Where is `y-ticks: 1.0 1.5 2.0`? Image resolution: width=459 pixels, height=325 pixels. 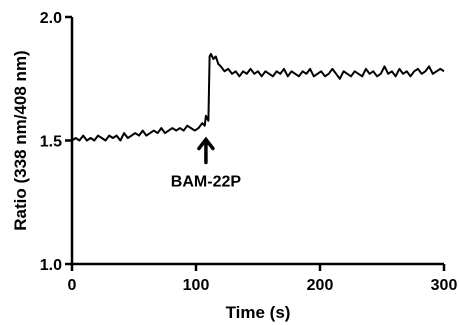
y-ticks: 1.0 1.5 2.0 is located at coordinates (56, 142).